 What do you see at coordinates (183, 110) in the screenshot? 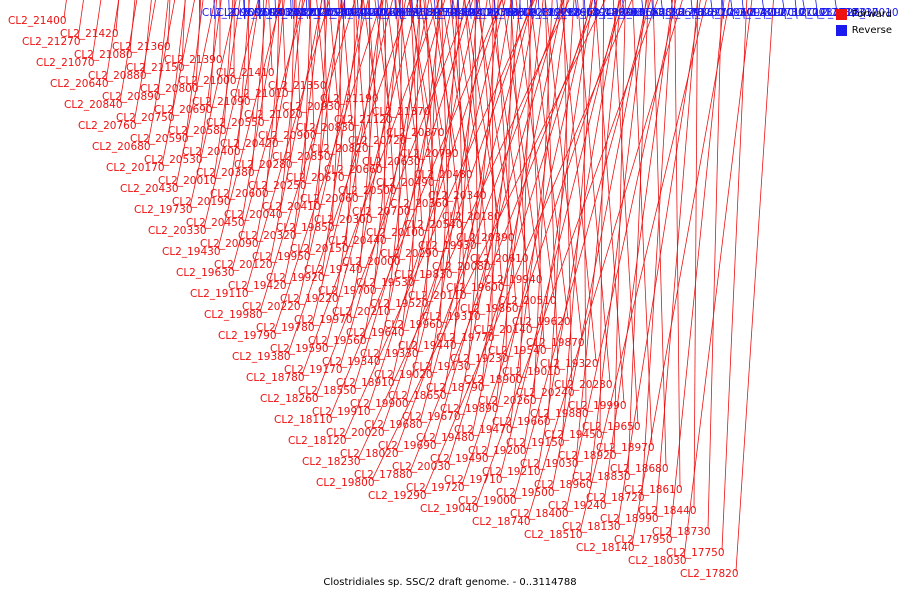
I see `forward-gene-label: CL2_20690` at bounding box center [183, 110].